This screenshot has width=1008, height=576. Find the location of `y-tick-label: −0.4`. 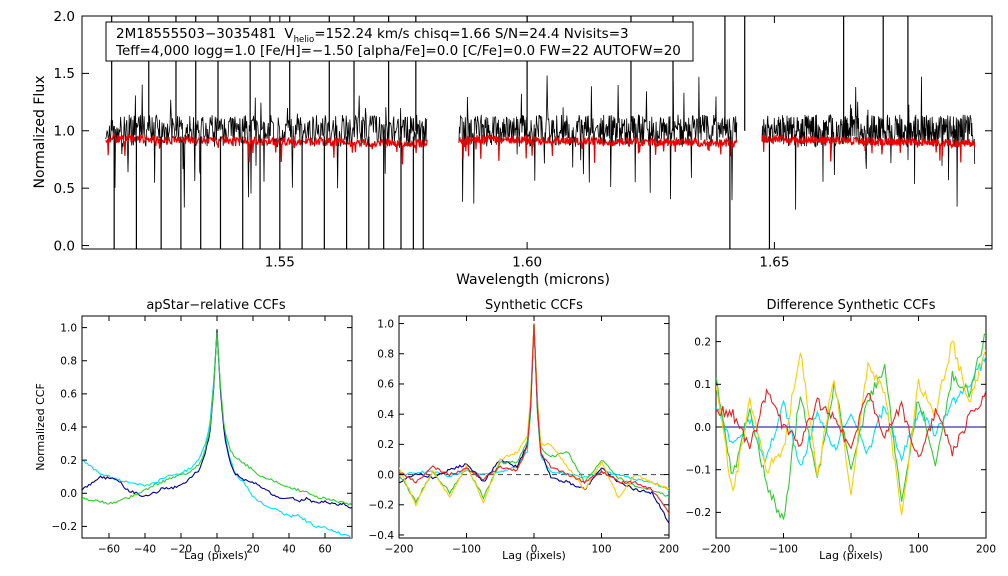

y-tick-label: −0.4 is located at coordinates (382, 536).